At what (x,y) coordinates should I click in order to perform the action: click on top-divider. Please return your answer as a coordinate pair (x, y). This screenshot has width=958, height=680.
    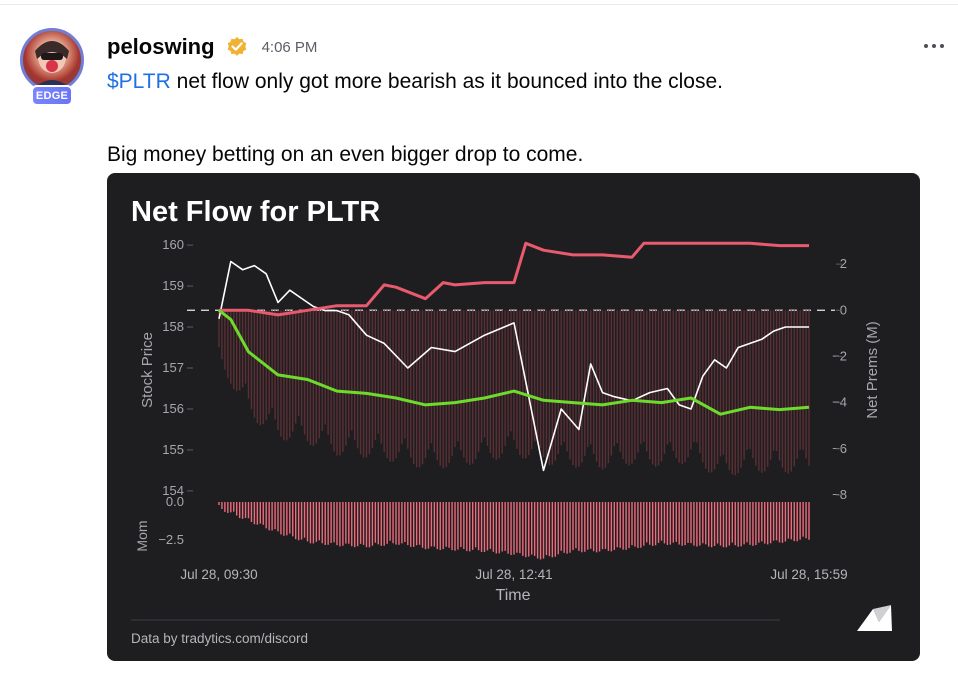
    Looking at the image, I should click on (479, 4).